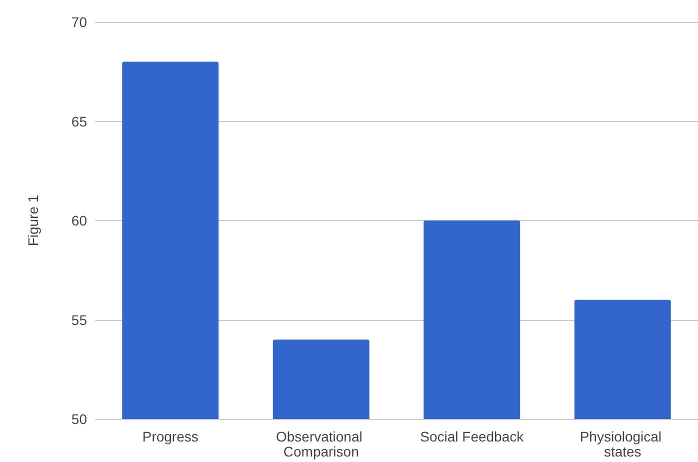  I want to click on x-tick-label: Social Feedback, so click(472, 436).